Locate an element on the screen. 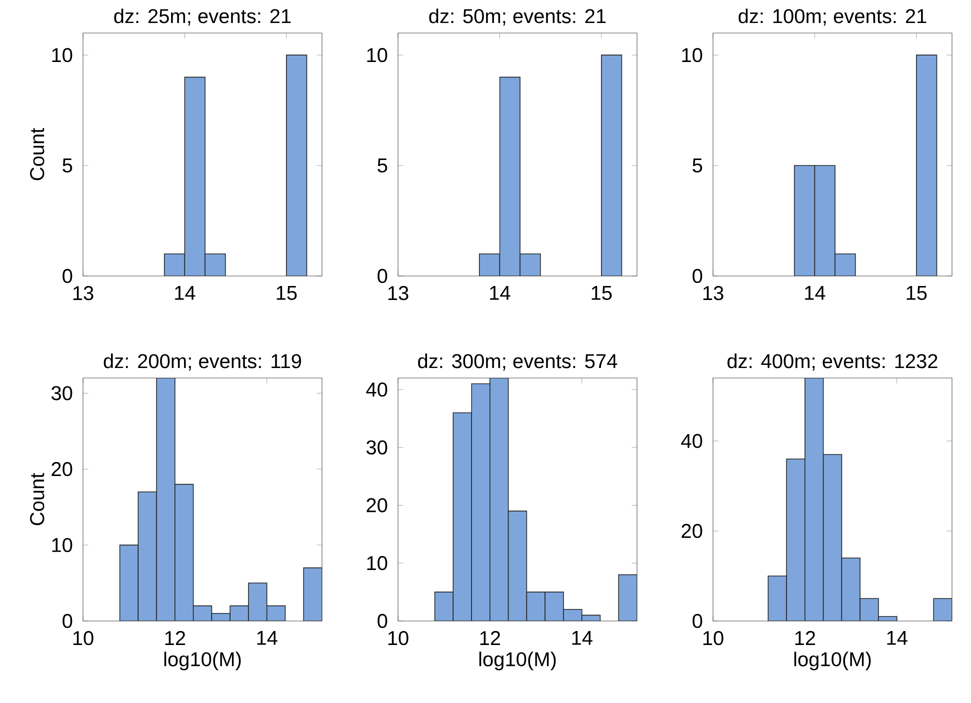 The image size is (971, 703). chart-title: dz: 400m; events: 1232 is located at coordinates (833, 362).